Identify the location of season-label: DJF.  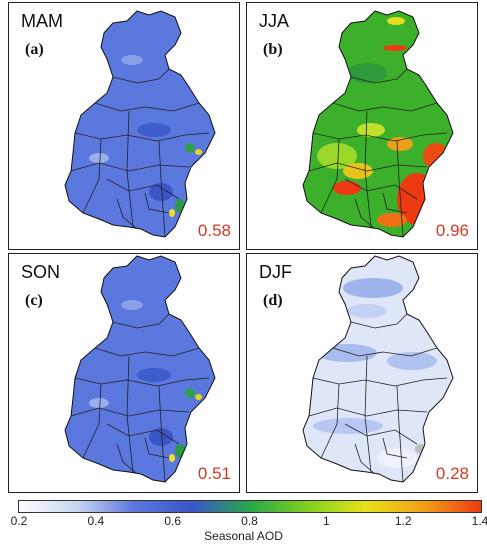
(275, 272).